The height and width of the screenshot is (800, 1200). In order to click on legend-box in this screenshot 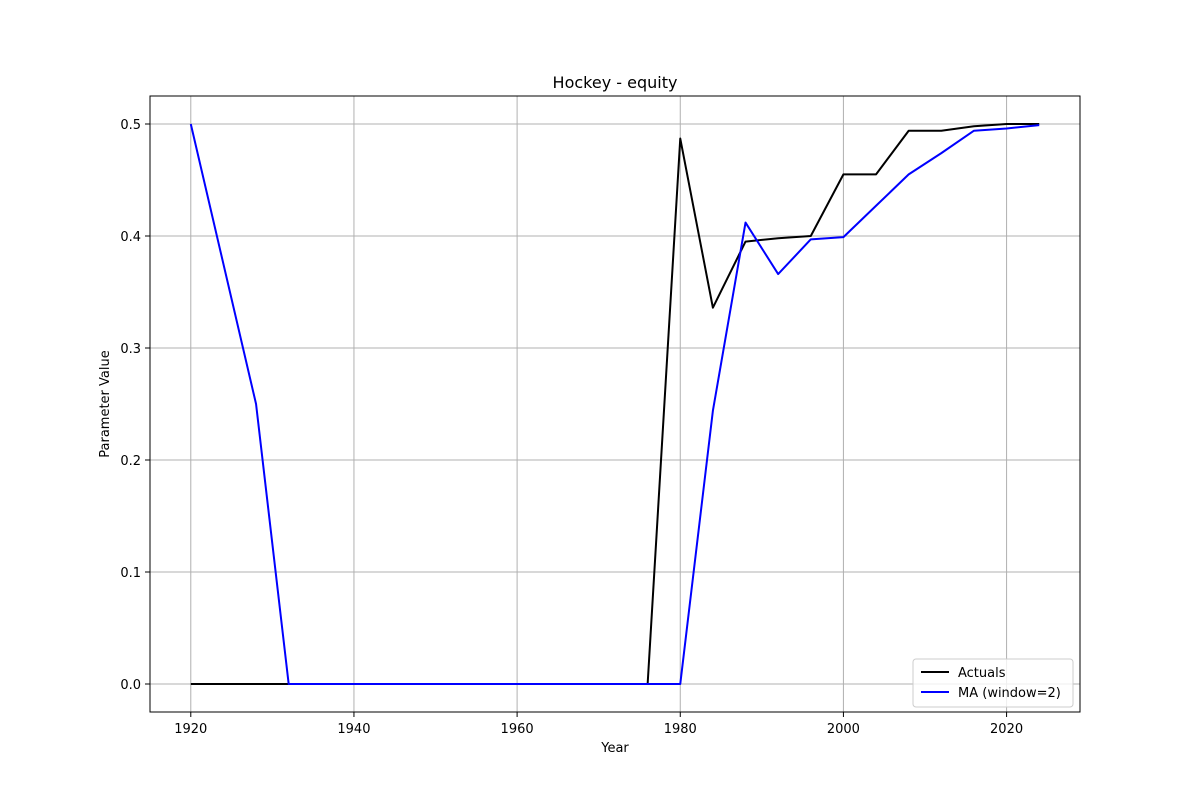, I will do `click(993, 683)`.